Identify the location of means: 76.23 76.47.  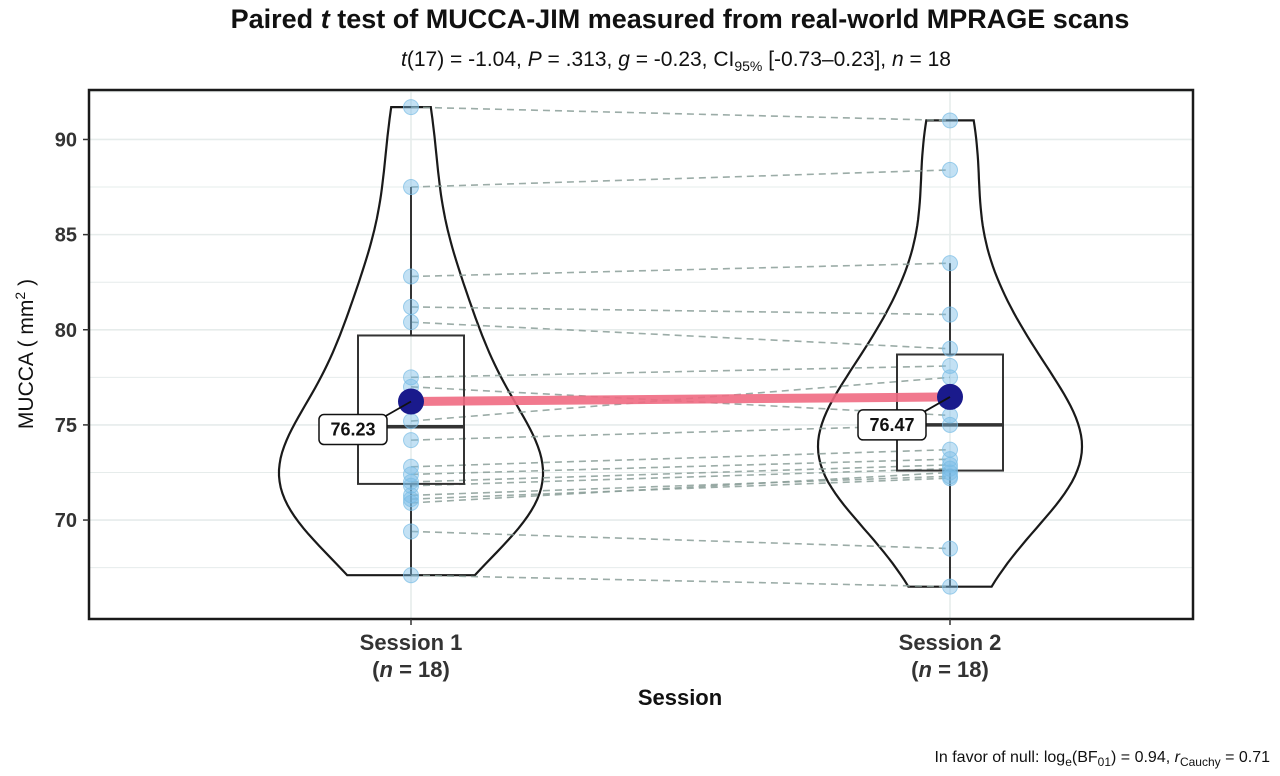
(640, 414).